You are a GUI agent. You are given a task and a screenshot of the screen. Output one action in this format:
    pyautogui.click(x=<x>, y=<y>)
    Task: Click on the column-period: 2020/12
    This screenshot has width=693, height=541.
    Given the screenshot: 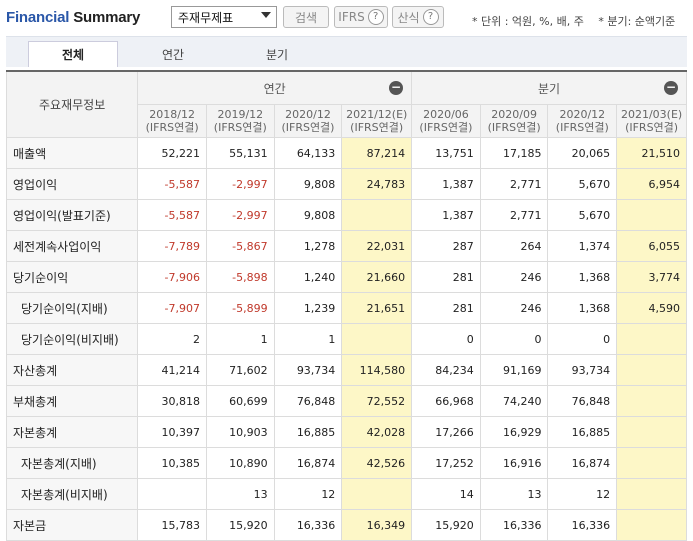 What is the action you would take?
    pyautogui.click(x=582, y=114)
    